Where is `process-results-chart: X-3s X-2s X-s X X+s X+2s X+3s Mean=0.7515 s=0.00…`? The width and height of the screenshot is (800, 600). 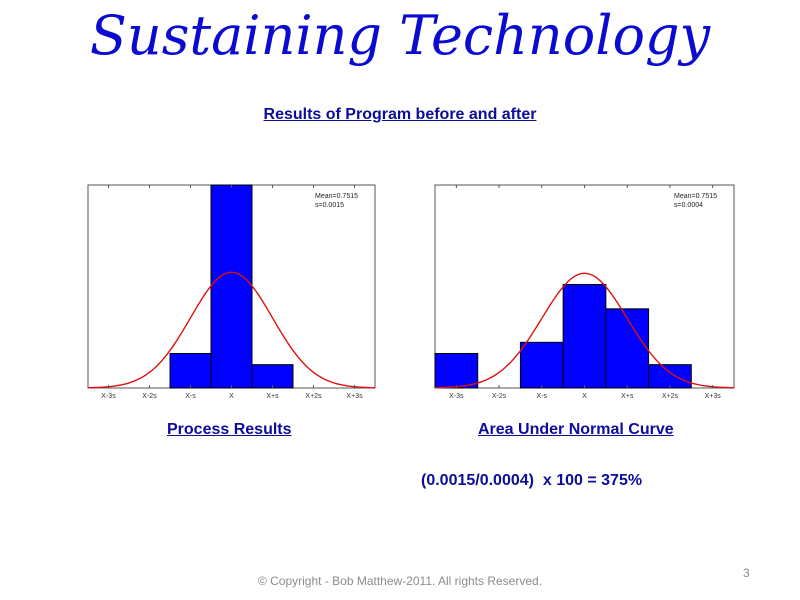
process-results-chart: X-3s X-2s X-s X X+s X+2s X+3s Mean=0.7515 s=0.00… is located at coordinates (224, 293).